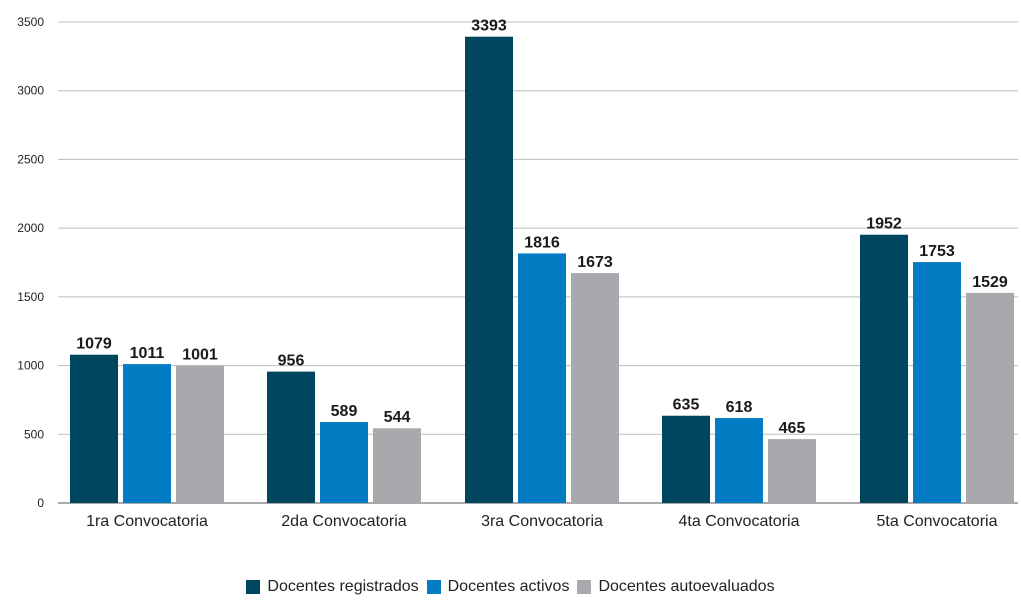 This screenshot has width=1021, height=603. I want to click on data-label: 956, so click(291, 361).